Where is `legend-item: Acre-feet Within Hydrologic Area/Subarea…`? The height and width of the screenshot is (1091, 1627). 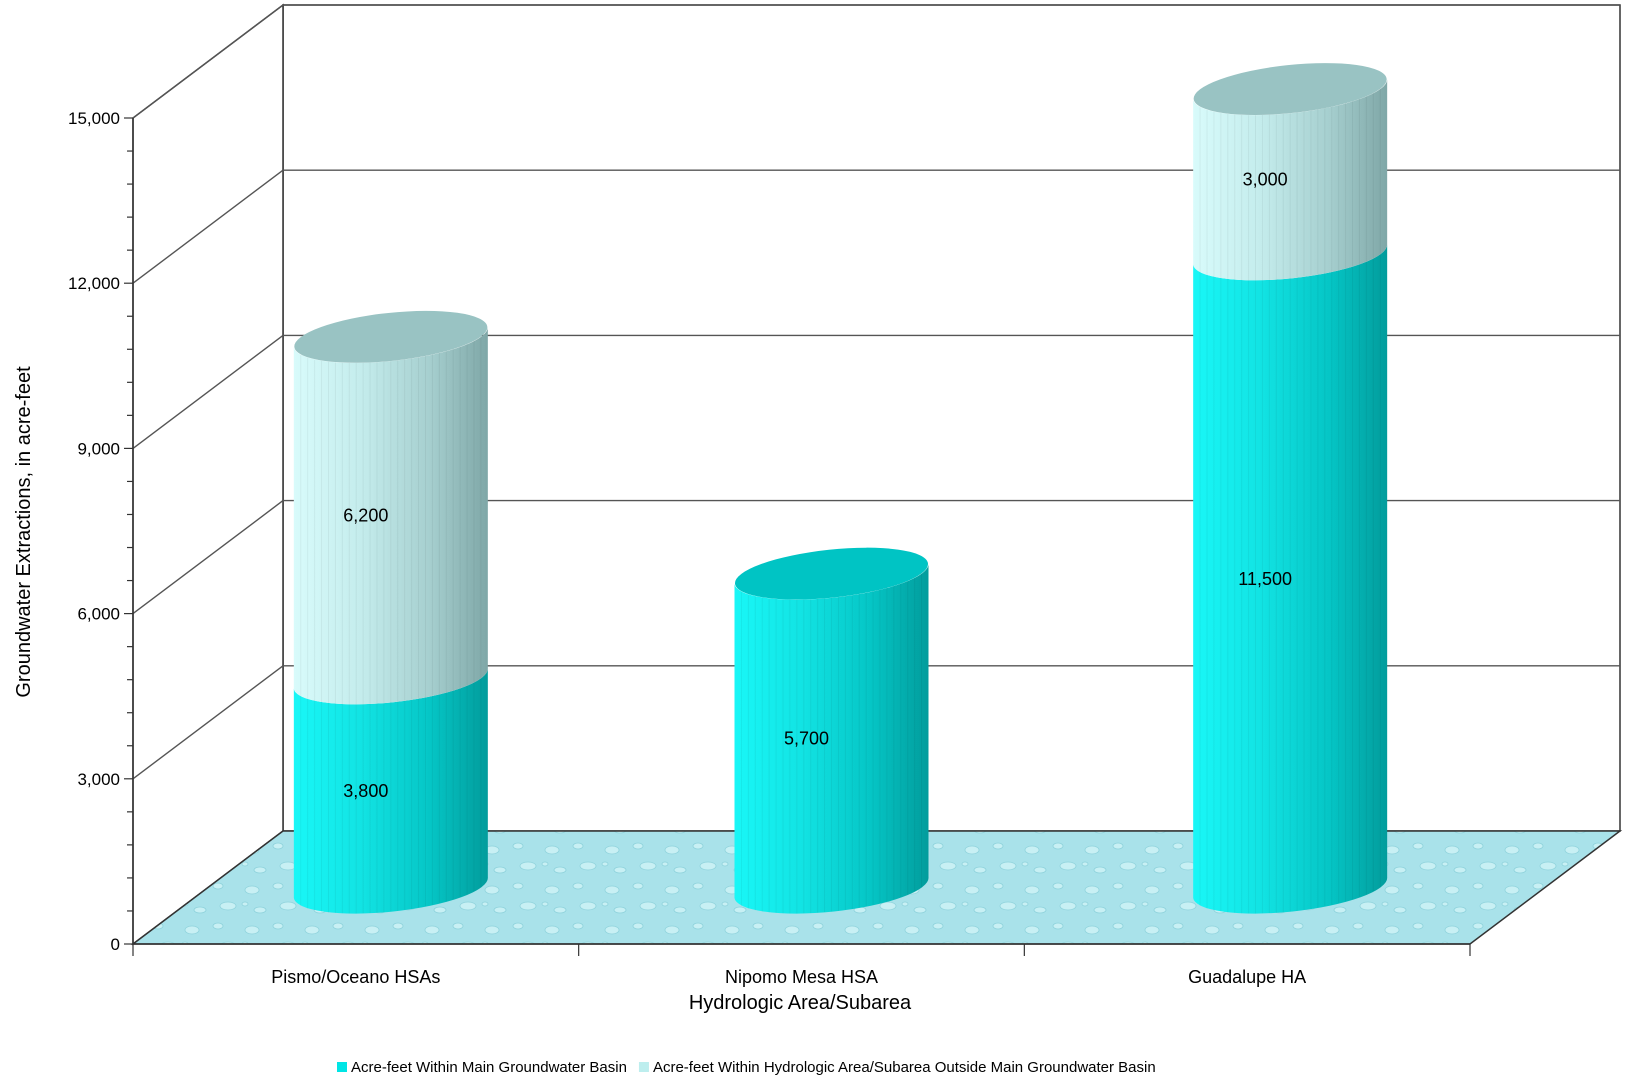 legend-item: Acre-feet Within Hydrologic Area/Subarea… is located at coordinates (897, 1067).